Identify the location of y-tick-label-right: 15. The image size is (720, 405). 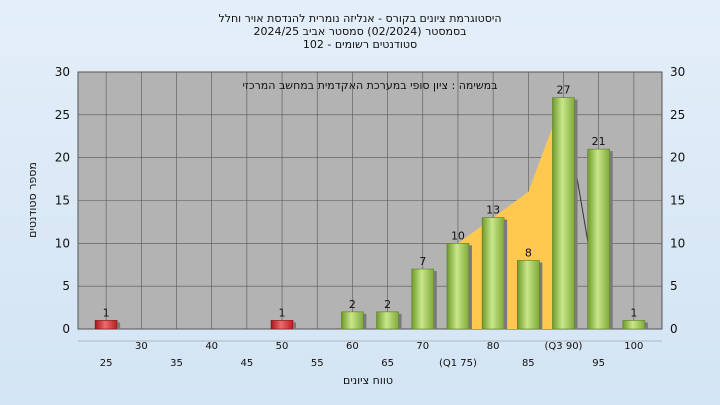
(677, 201).